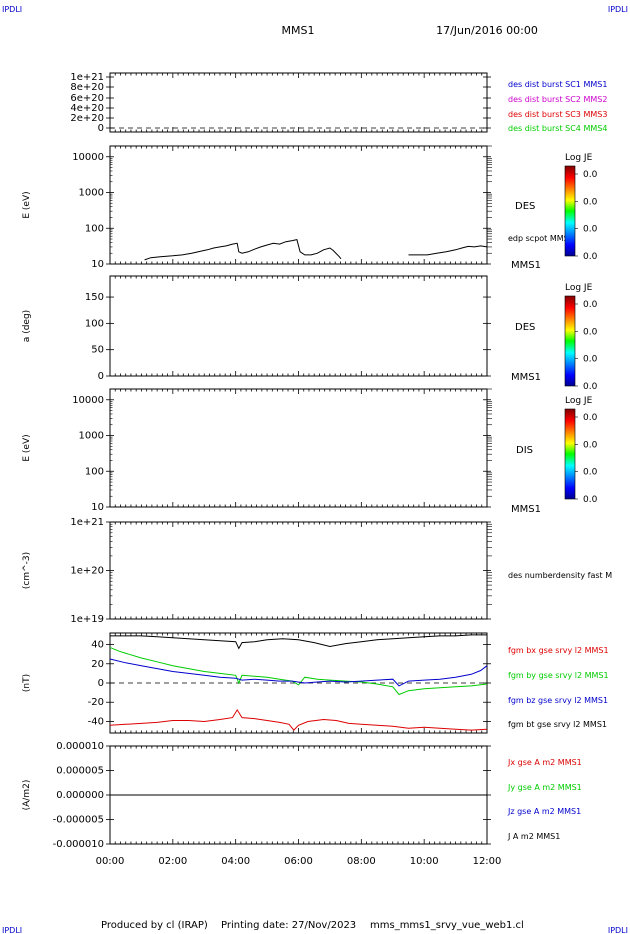 Image resolution: width=630 pixels, height=934 pixels. What do you see at coordinates (288, 925) in the screenshot?
I see `footer-printing-date: Printing date: 27/Nov/2023` at bounding box center [288, 925].